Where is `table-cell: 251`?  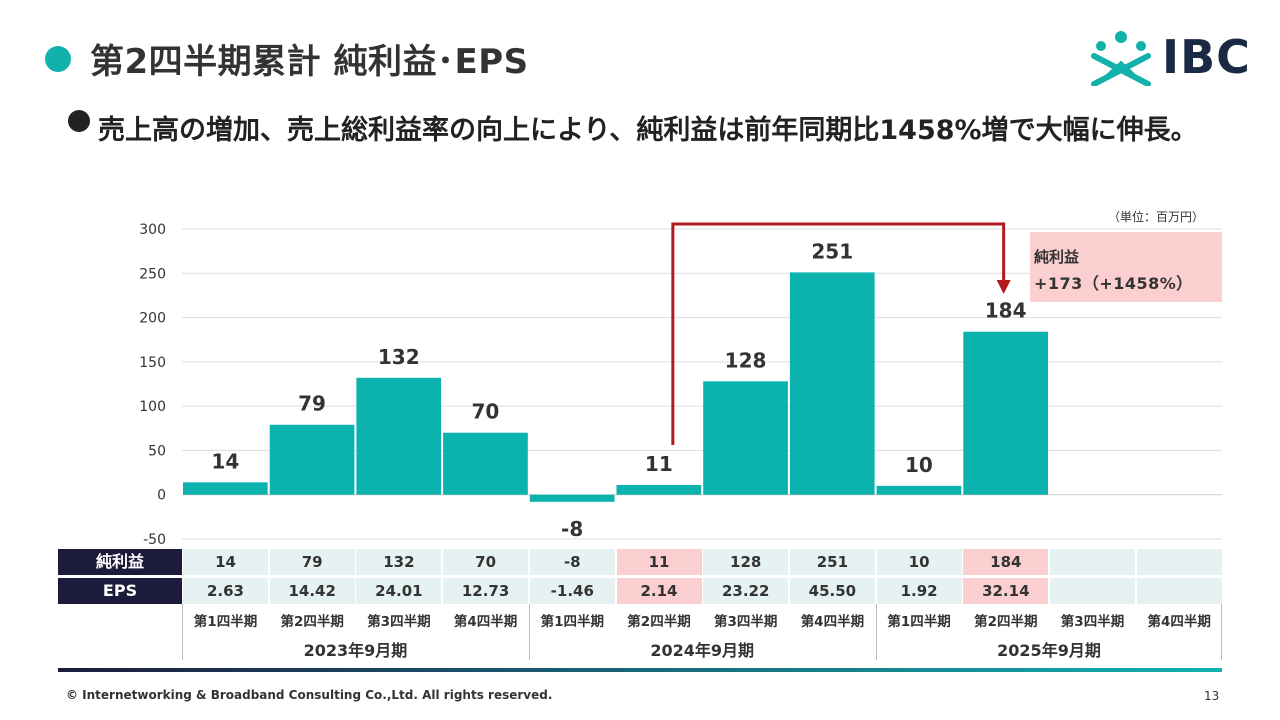 table-cell: 251 is located at coordinates (832, 562).